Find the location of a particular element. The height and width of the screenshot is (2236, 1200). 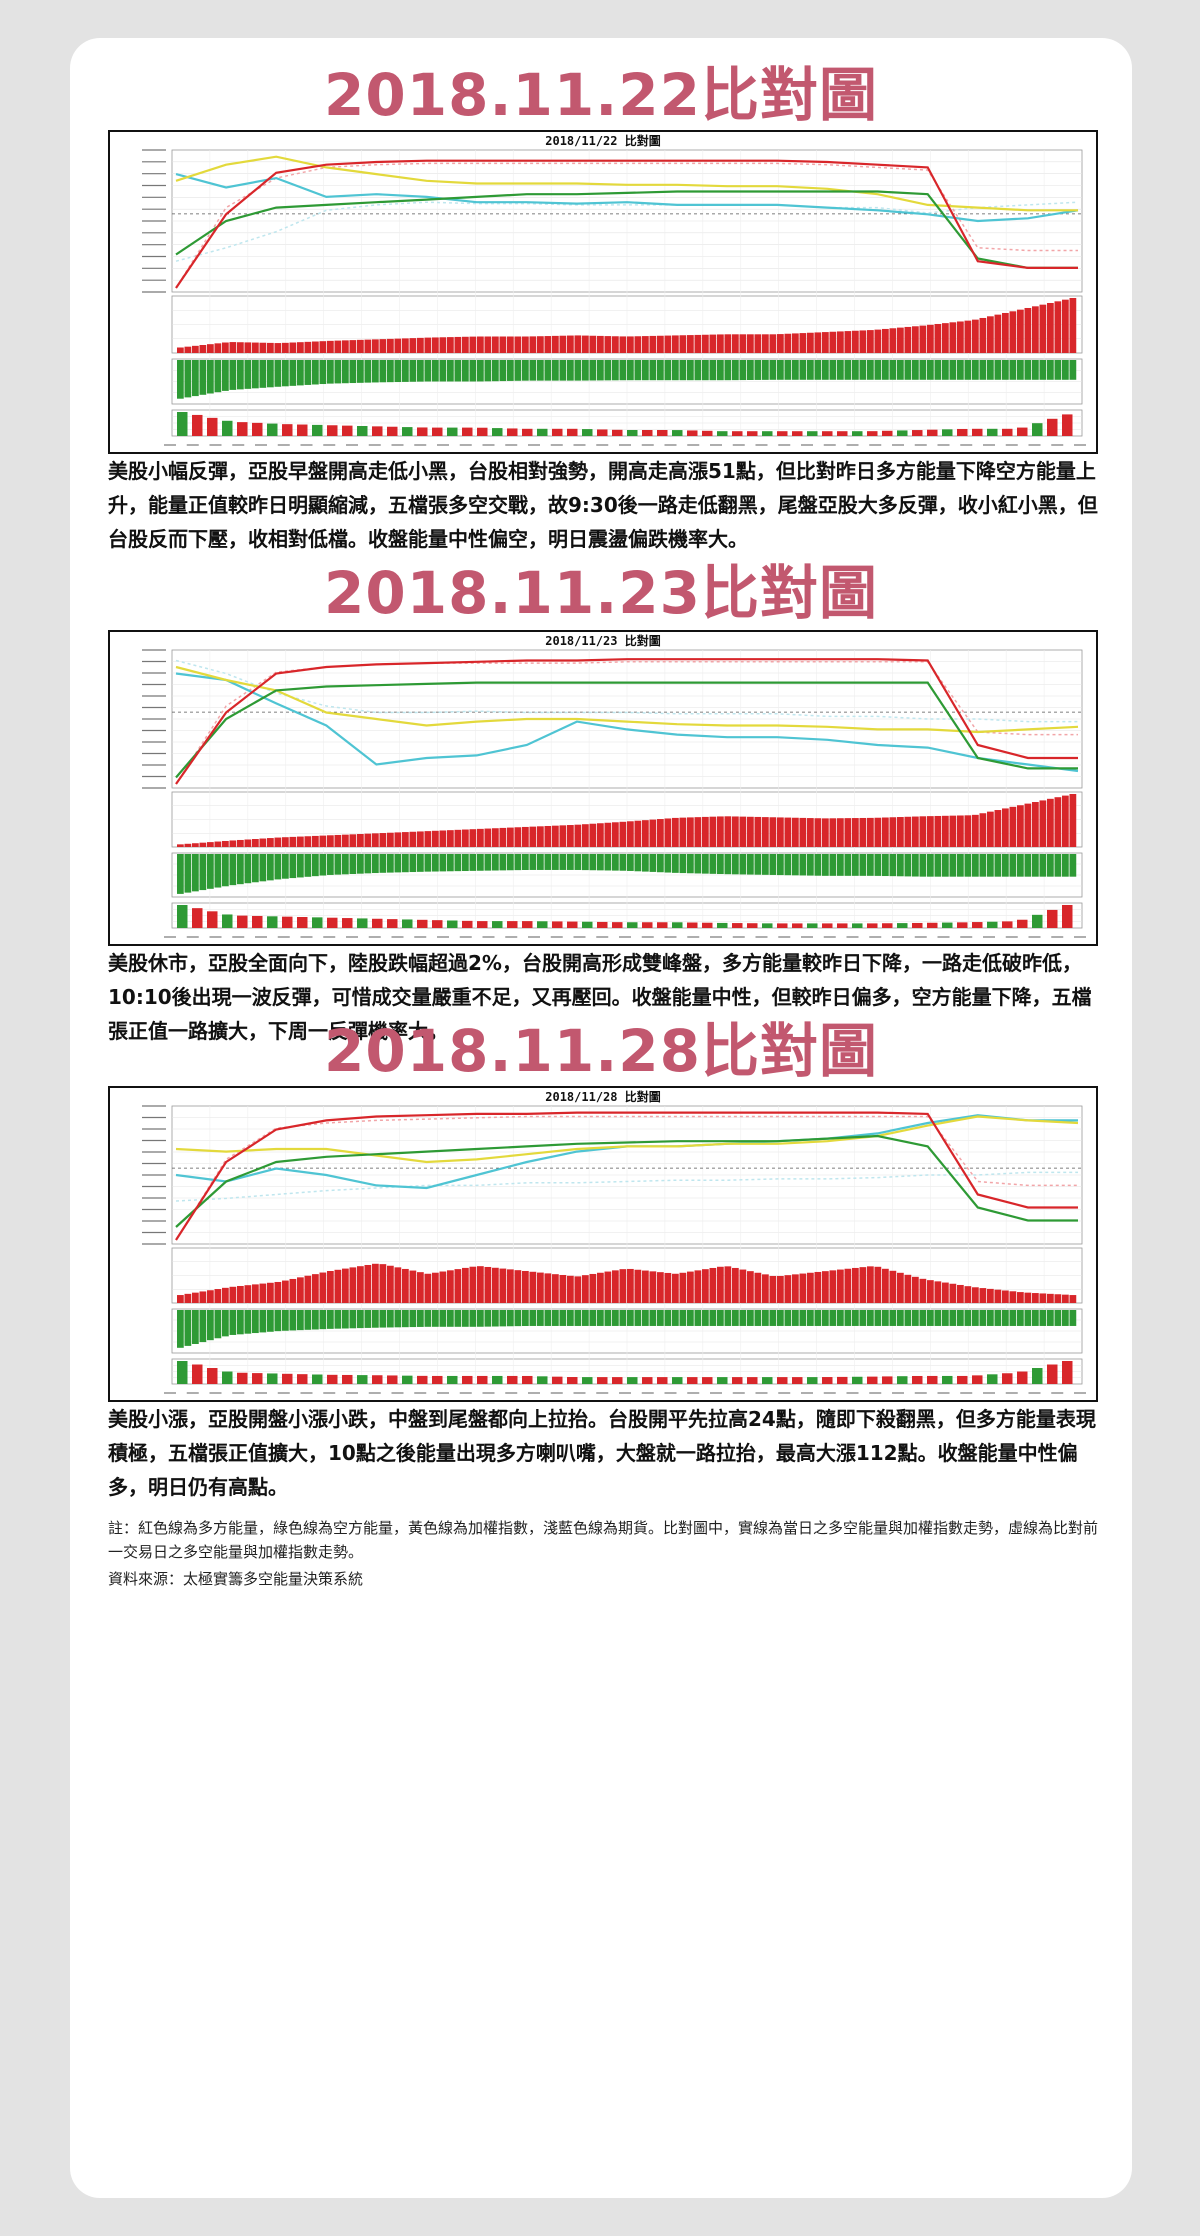

chart-header: 2018/11/22 比對圖 is located at coordinates (602, 140).